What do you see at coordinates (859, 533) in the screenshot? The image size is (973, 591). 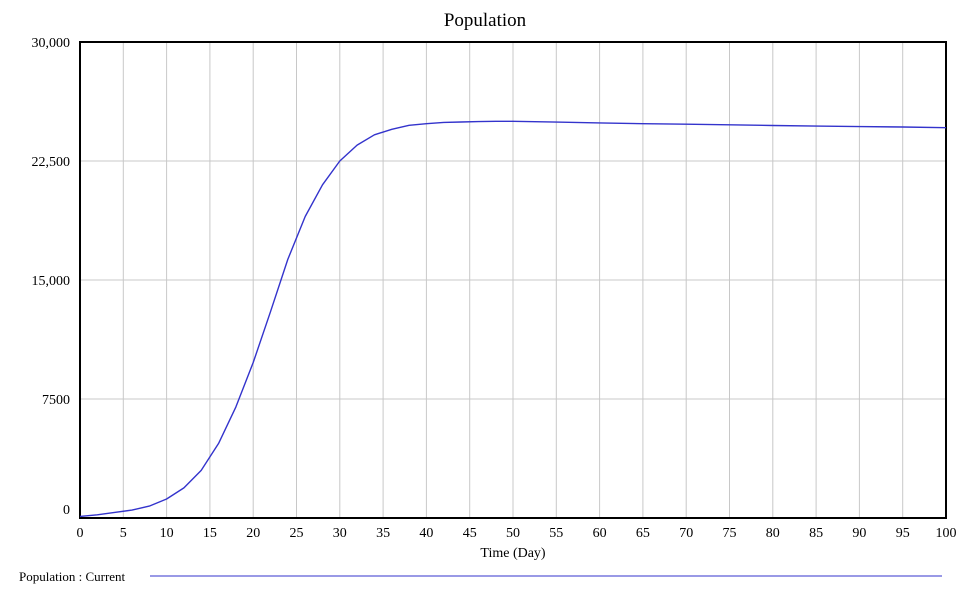 I see `x-tick-label: 90` at bounding box center [859, 533].